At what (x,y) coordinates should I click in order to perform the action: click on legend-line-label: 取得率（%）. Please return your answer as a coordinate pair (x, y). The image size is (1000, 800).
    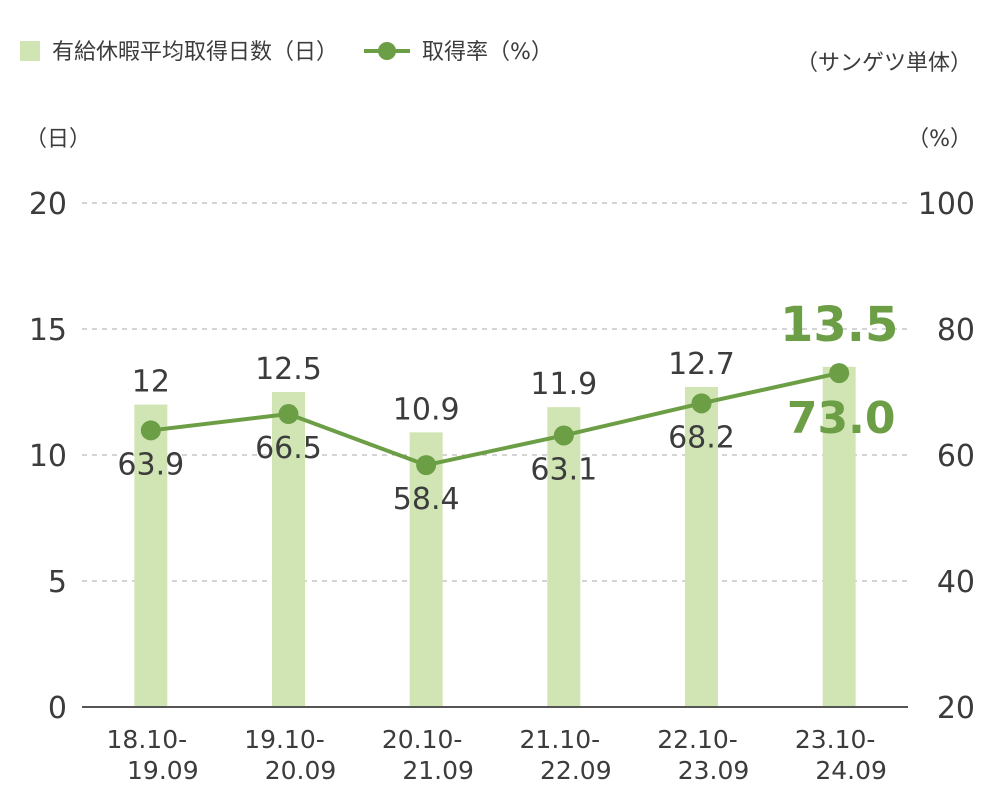
    Looking at the image, I should click on (487, 52).